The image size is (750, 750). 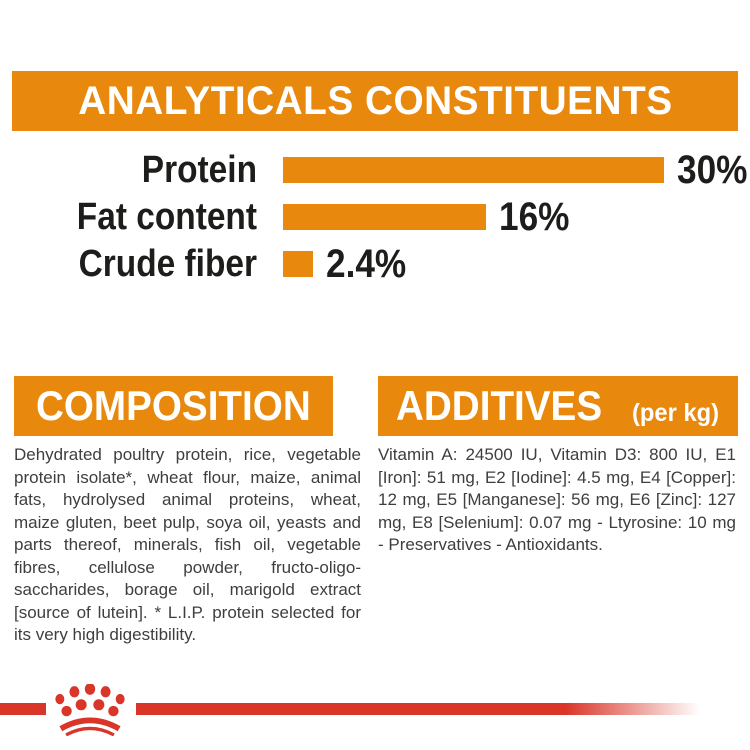 What do you see at coordinates (199, 169) in the screenshot?
I see `chart-category-label: Protein` at bounding box center [199, 169].